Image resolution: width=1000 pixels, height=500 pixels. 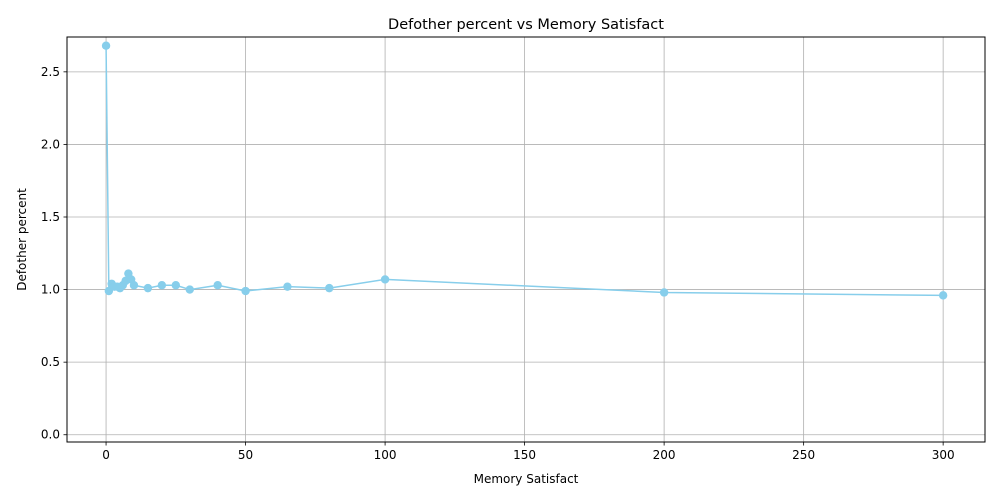 What do you see at coordinates (385, 455) in the screenshot?
I see `x-tick-label: 100` at bounding box center [385, 455].